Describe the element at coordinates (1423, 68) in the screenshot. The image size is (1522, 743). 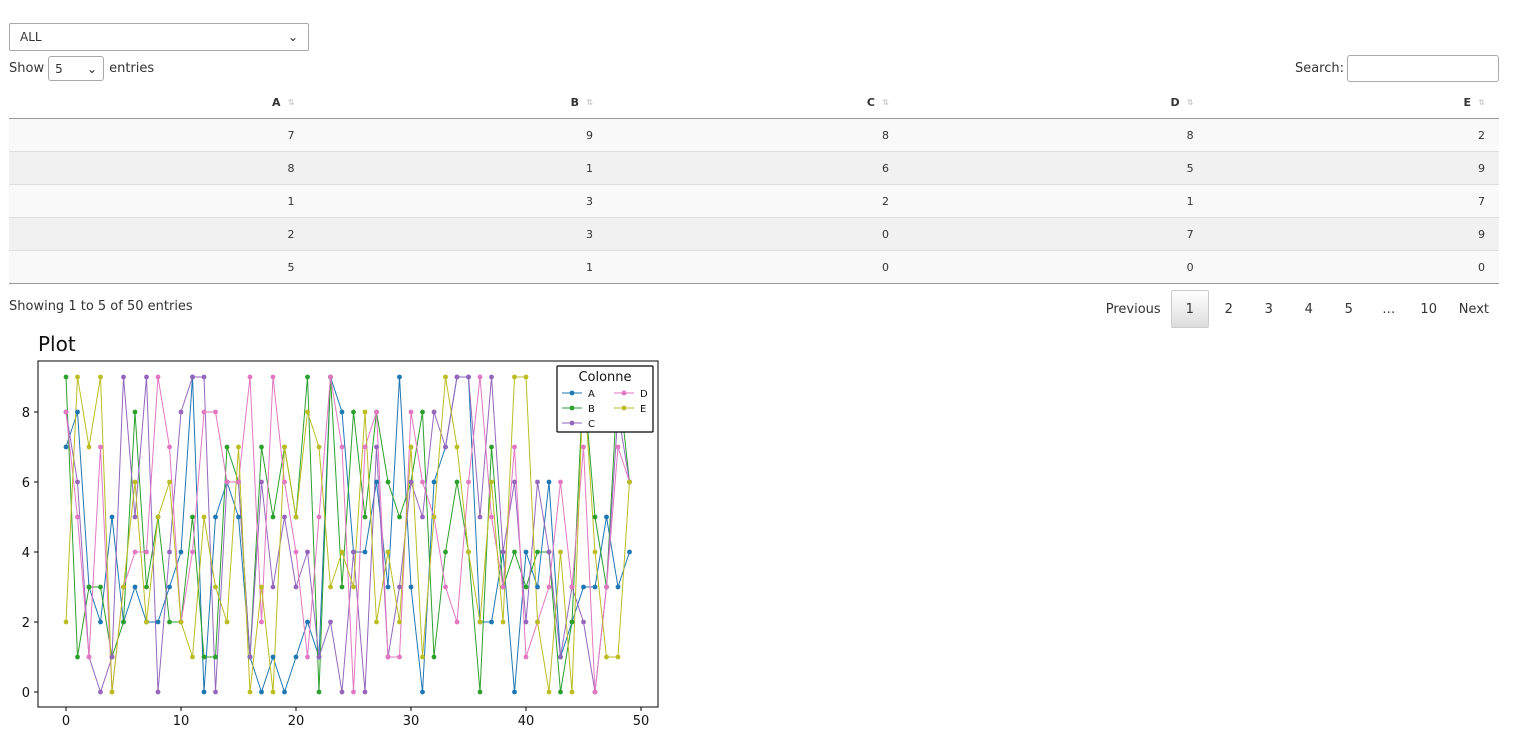
I see `search-input` at that location.